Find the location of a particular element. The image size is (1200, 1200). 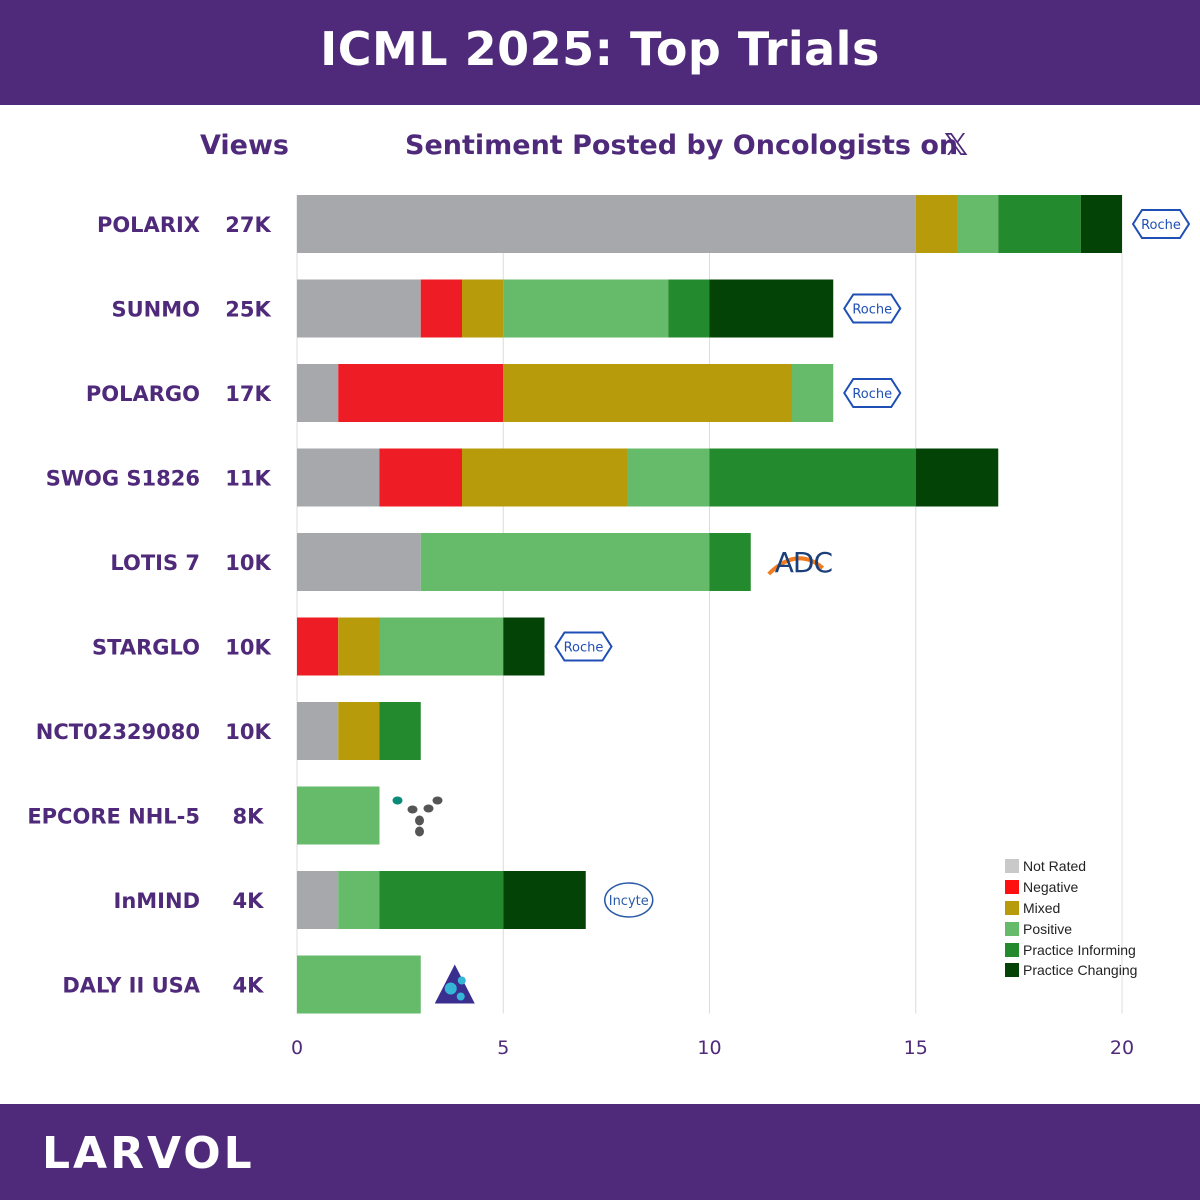

legend-item-practice-changing: Practice Changing is located at coordinates (1071, 970).